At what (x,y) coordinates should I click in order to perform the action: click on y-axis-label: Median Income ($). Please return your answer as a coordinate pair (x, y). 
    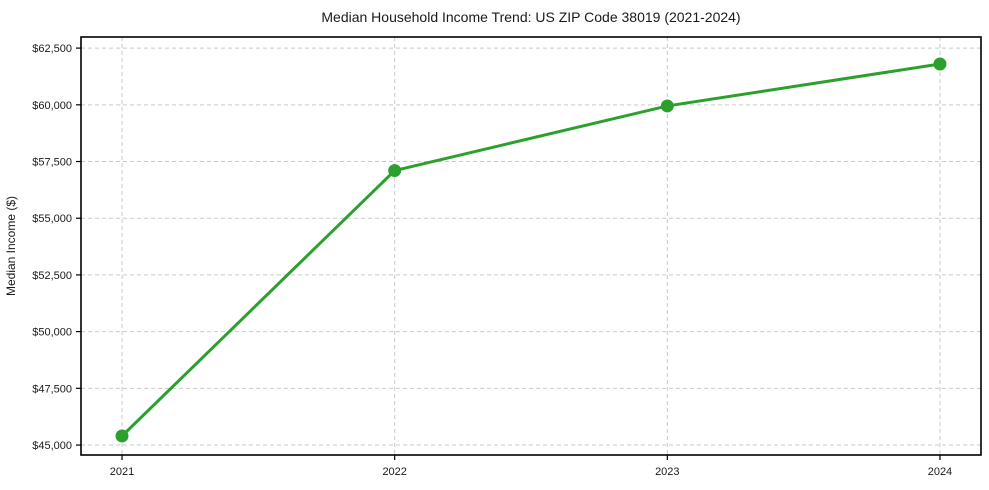
    Looking at the image, I should click on (11, 246).